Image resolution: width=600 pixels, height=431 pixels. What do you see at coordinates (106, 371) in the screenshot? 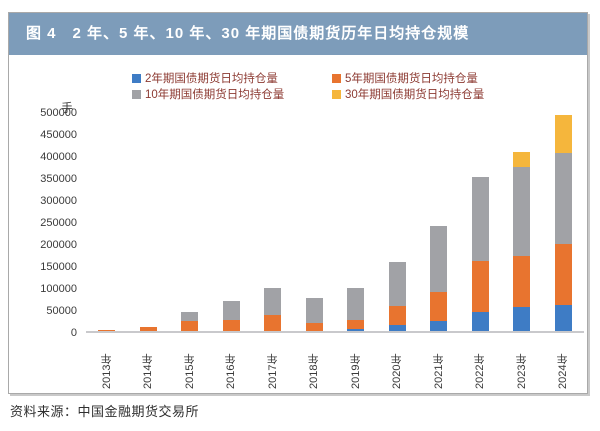
I see `x-axis-label: 2013年` at bounding box center [106, 371].